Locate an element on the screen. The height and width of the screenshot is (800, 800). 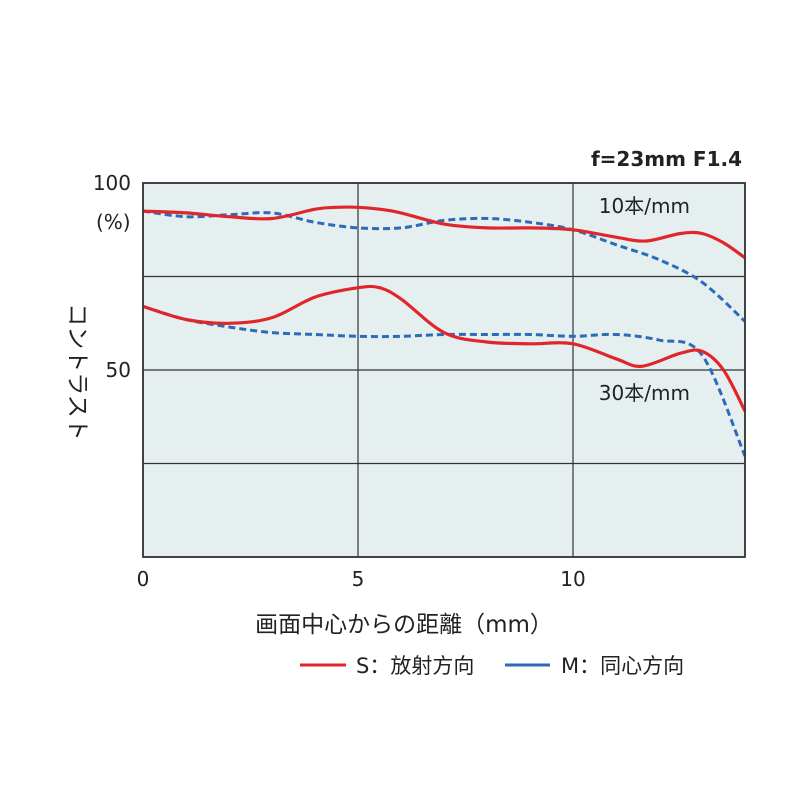
y-axis-label: コントラスト is located at coordinates (77, 372).